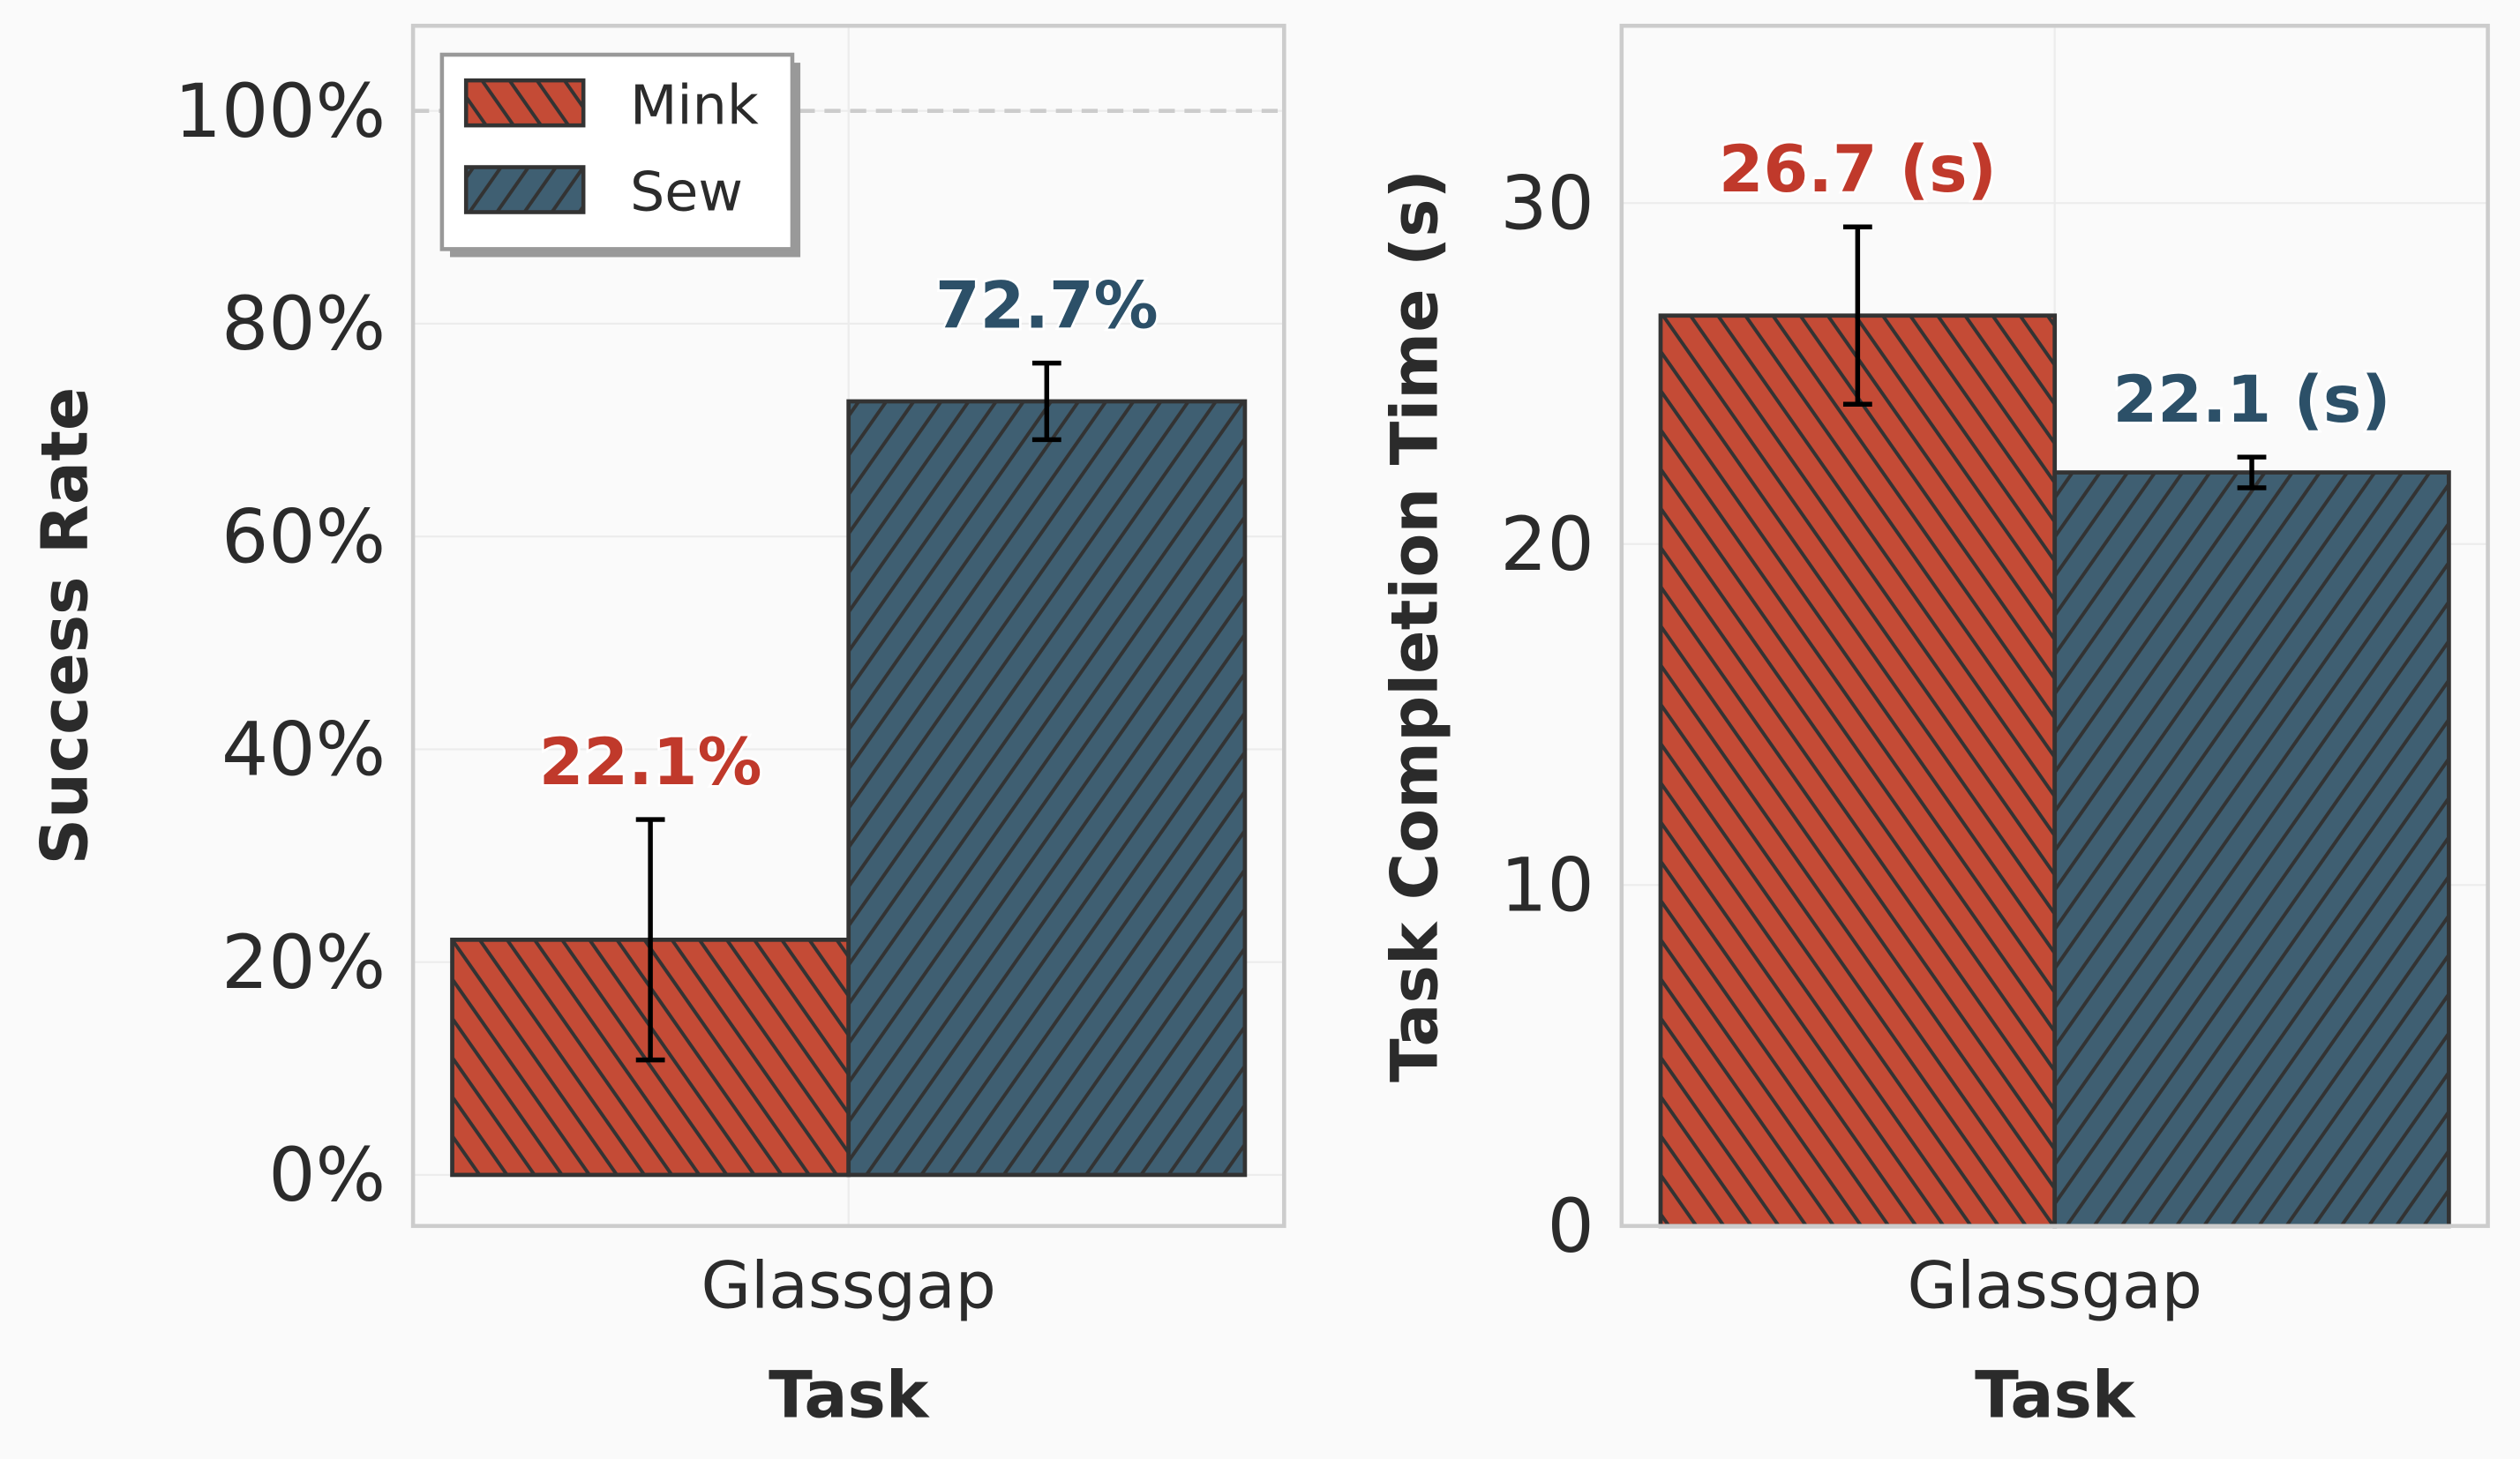 This screenshot has height=1459, width=2520. I want to click on legend: Mink Sew, so click(620, 155).